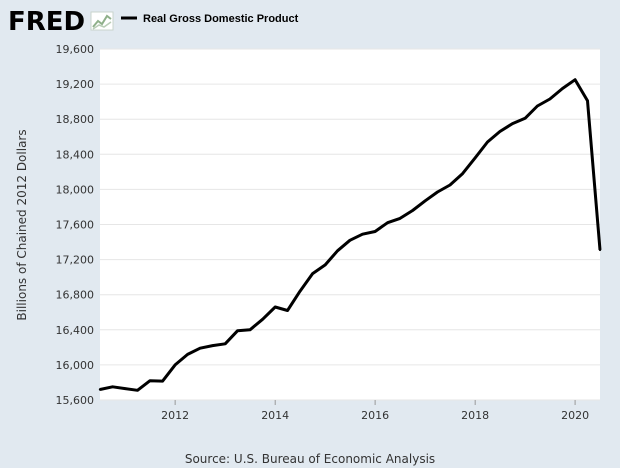  I want to click on x-tick-label: 2012, so click(175, 415).